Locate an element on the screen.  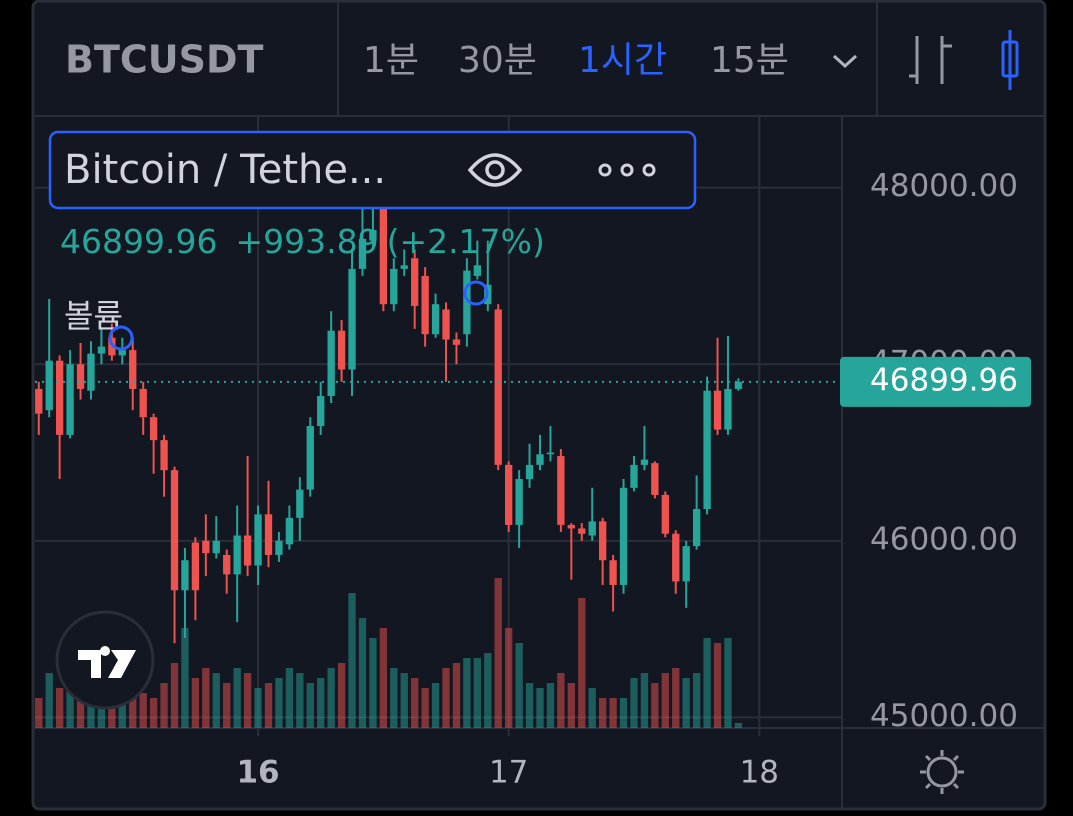
bar-style-icon is located at coordinates (930, 60).